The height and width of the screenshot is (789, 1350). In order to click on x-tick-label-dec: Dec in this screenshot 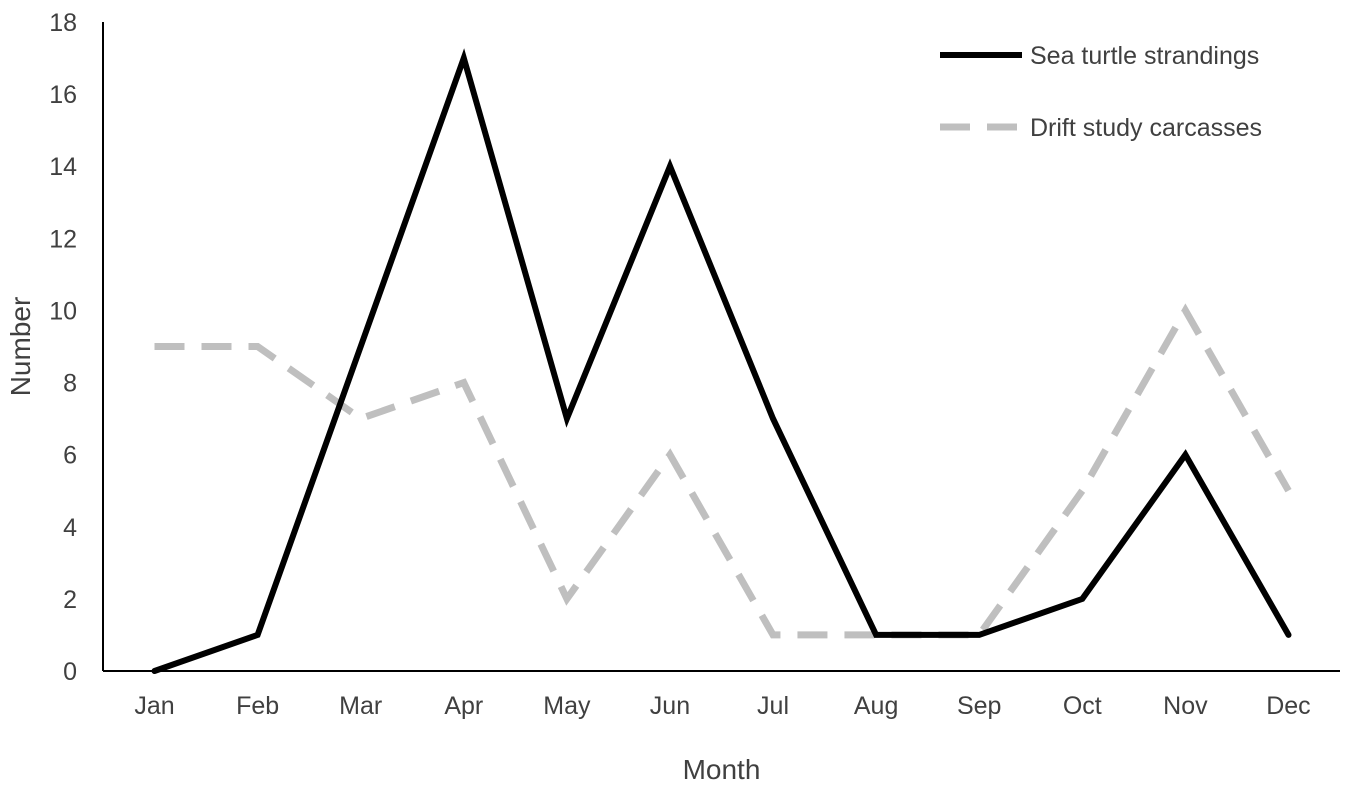, I will do `click(1288, 706)`.